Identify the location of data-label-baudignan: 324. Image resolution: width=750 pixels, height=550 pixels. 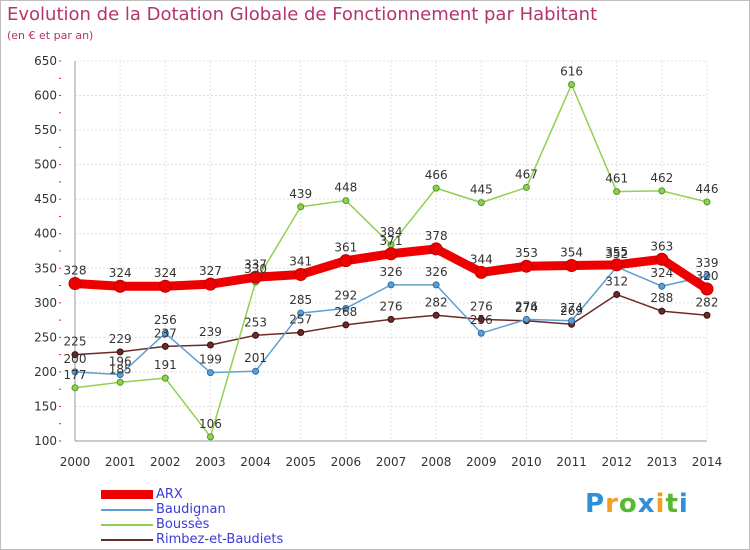
(661, 273).